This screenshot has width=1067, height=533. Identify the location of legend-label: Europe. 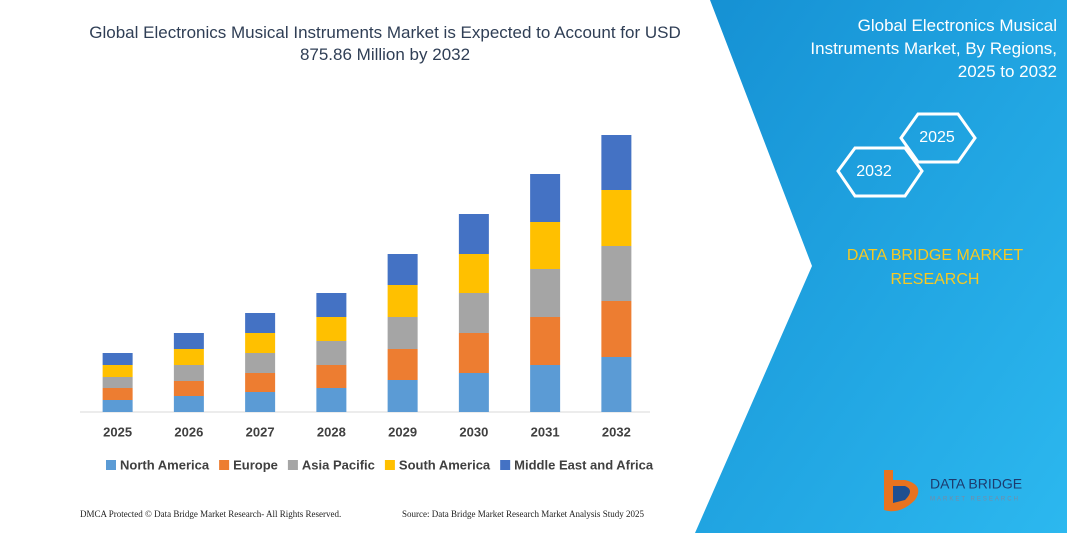
(255, 464).